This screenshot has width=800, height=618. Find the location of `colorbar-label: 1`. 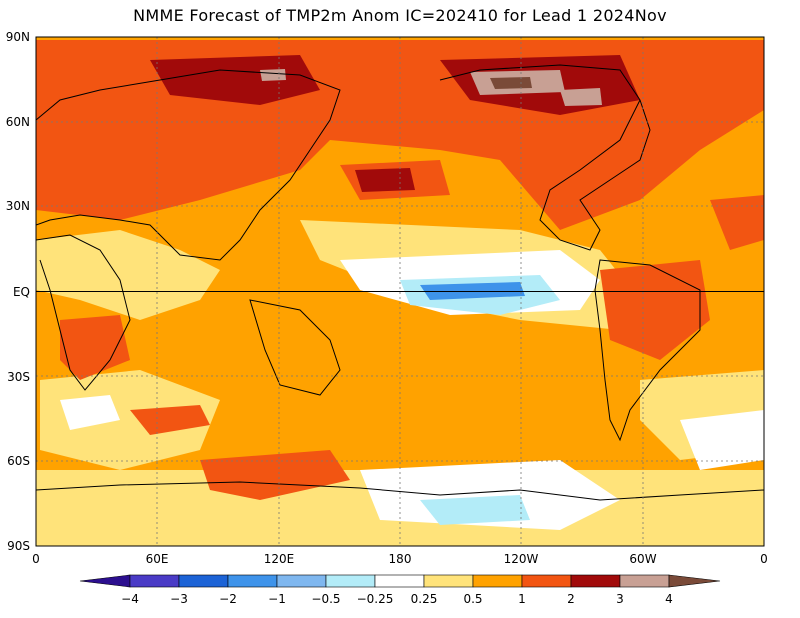

colorbar-label: 1 is located at coordinates (522, 599).